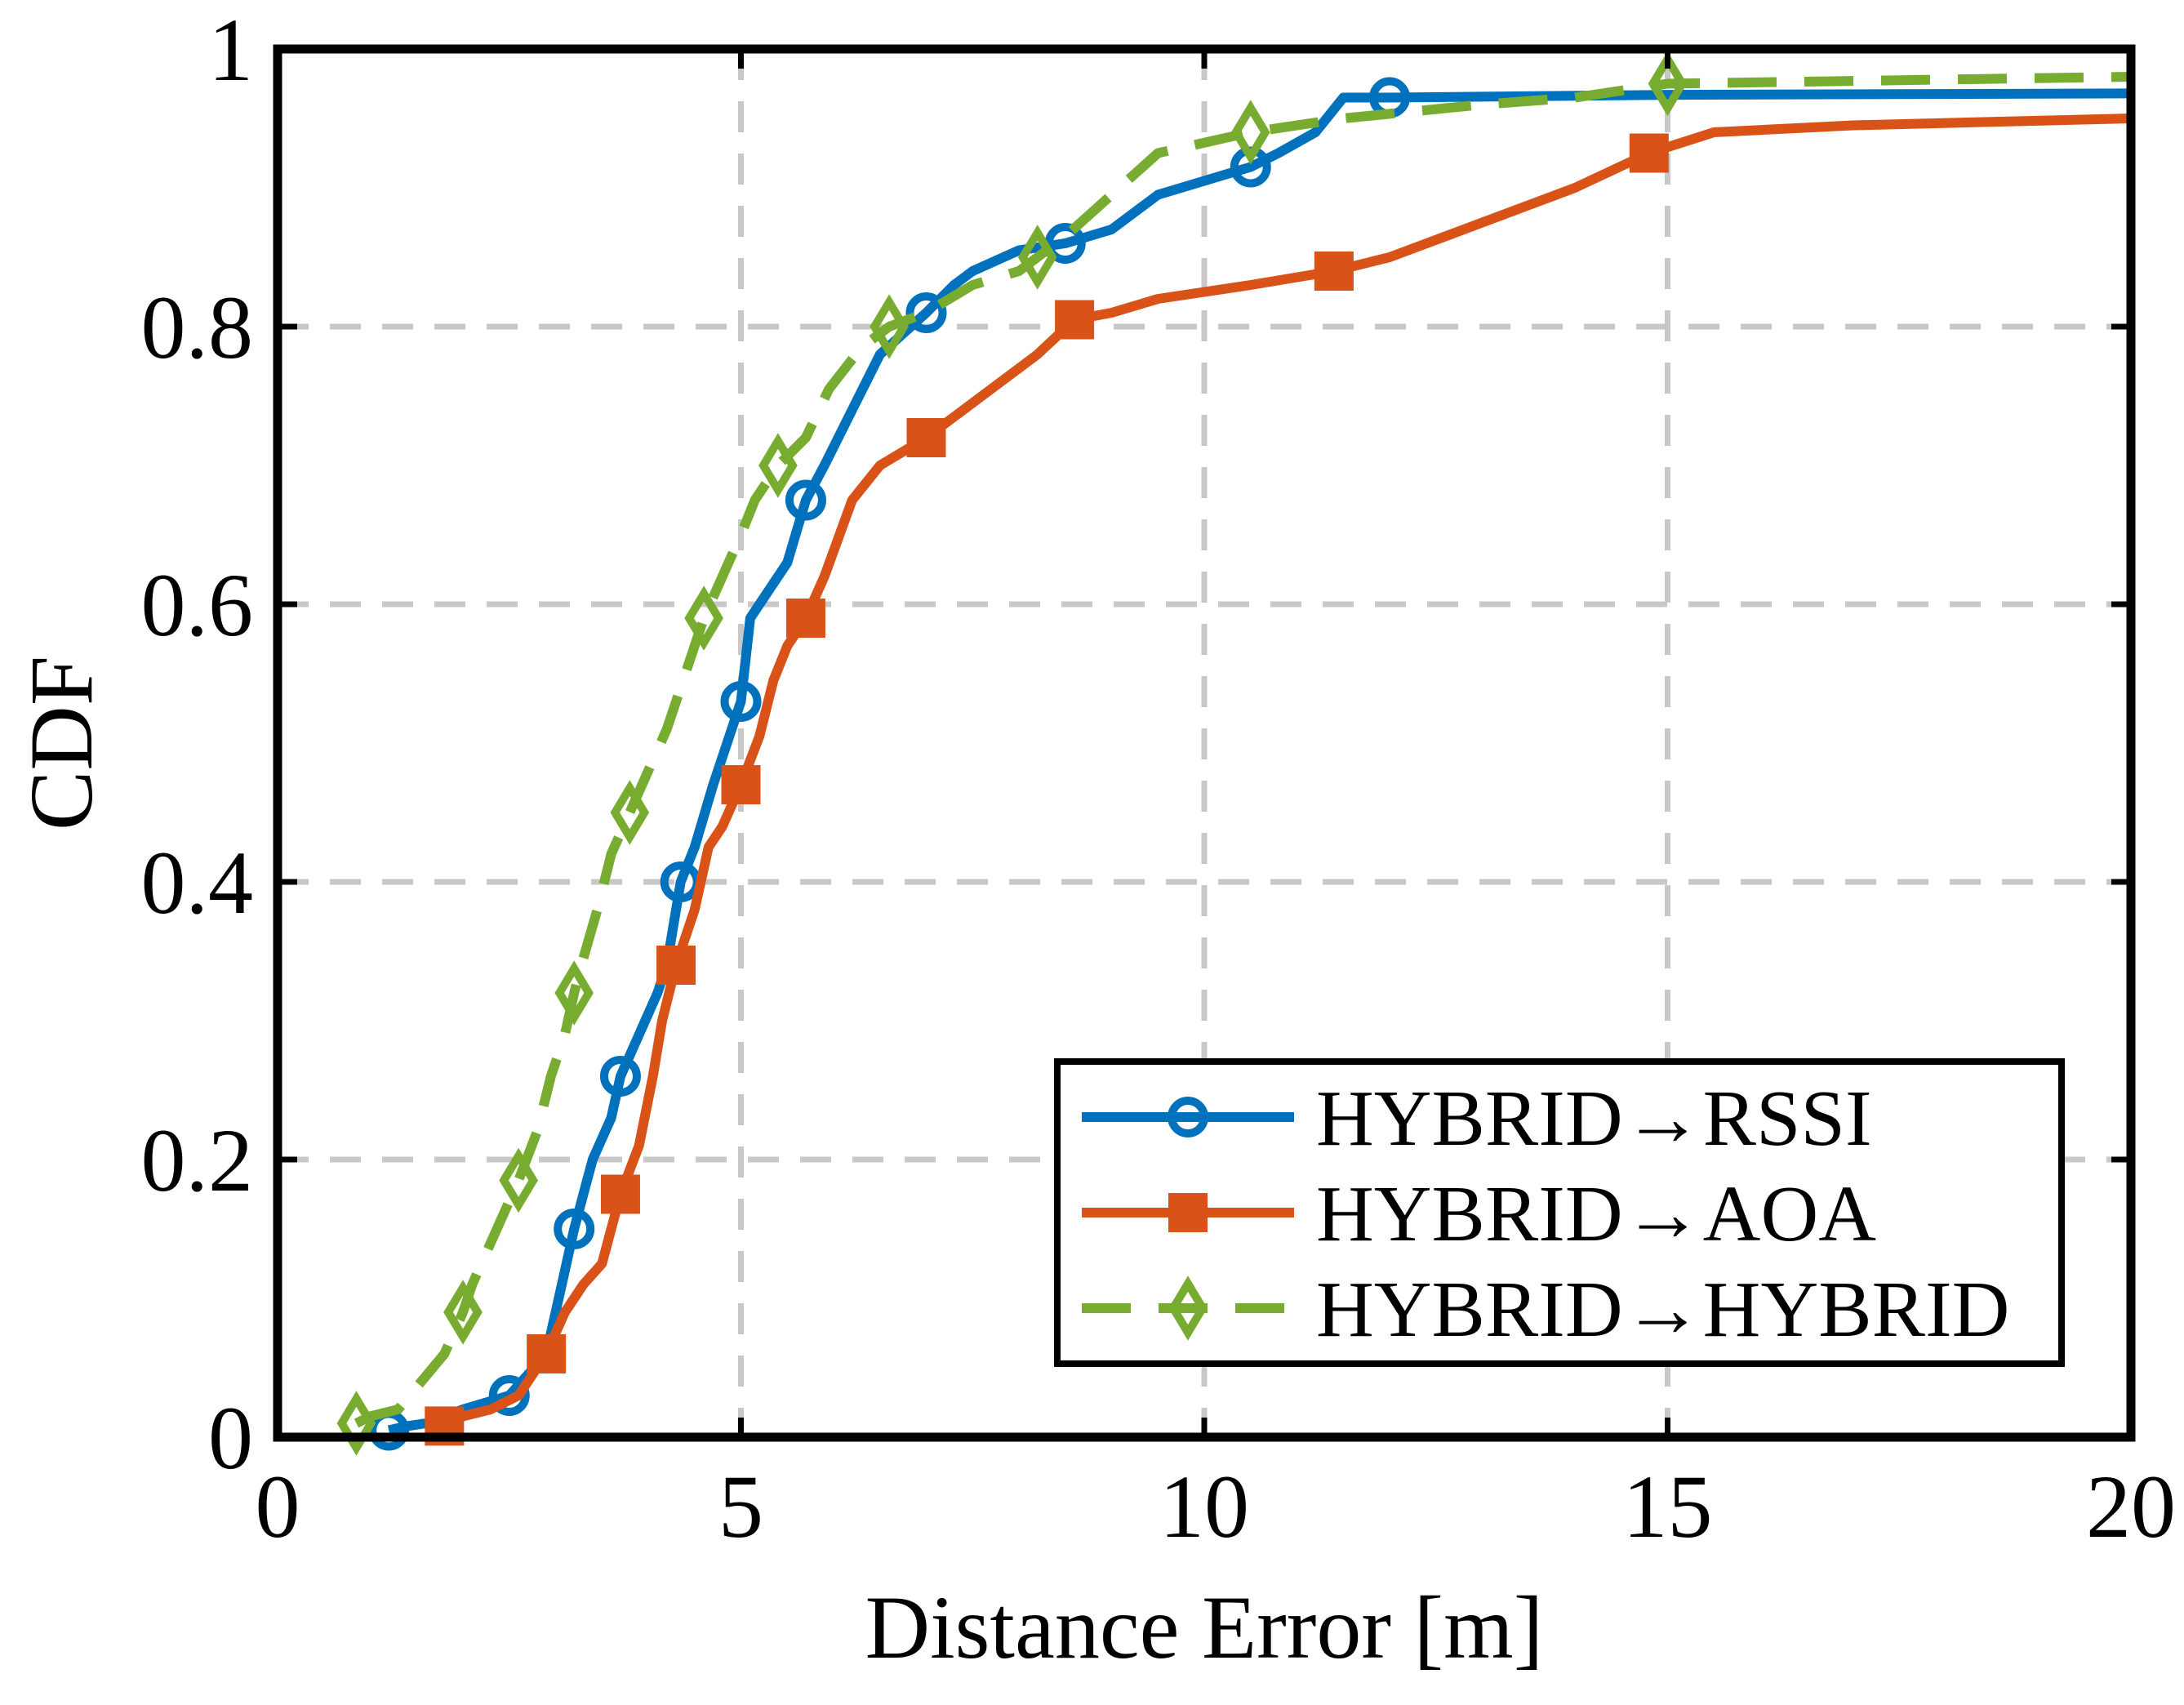  Describe the element at coordinates (198, 883) in the screenshot. I see `y-tick-label: 0.4` at that location.